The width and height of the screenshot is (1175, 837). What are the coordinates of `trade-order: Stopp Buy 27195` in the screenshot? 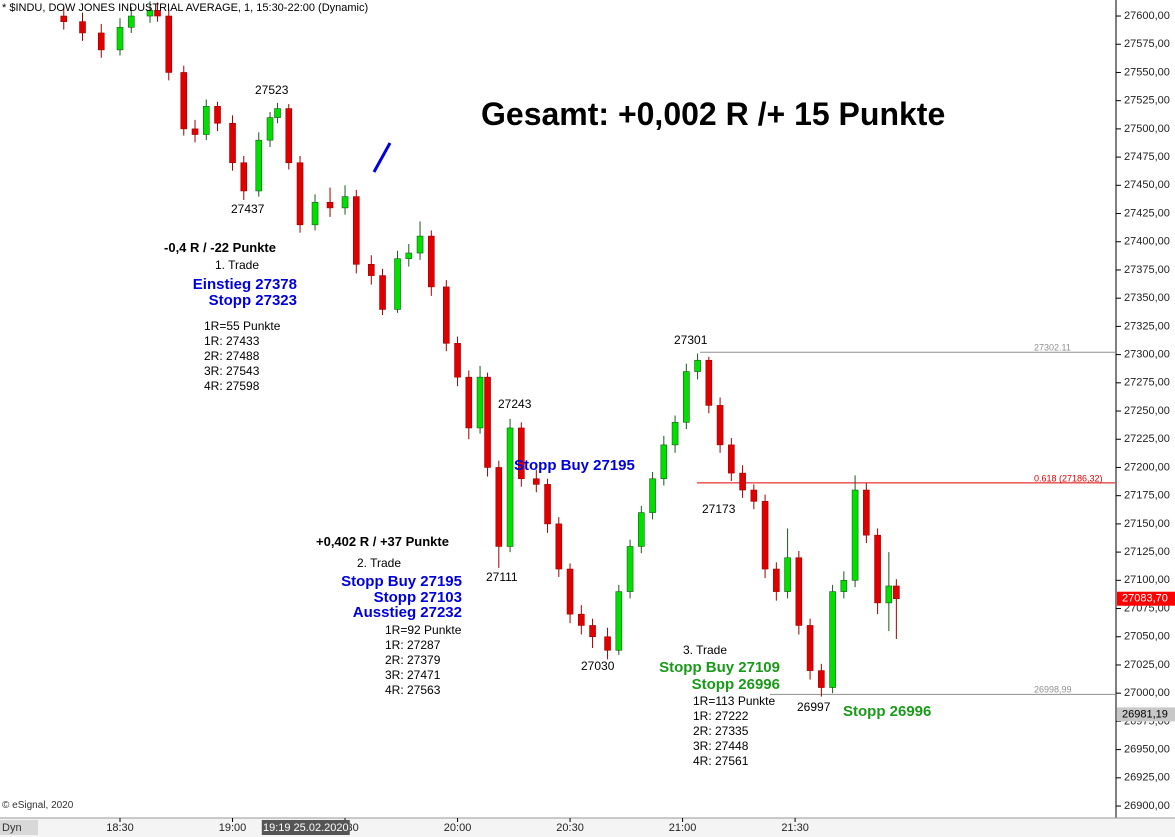 It's located at (401, 581).